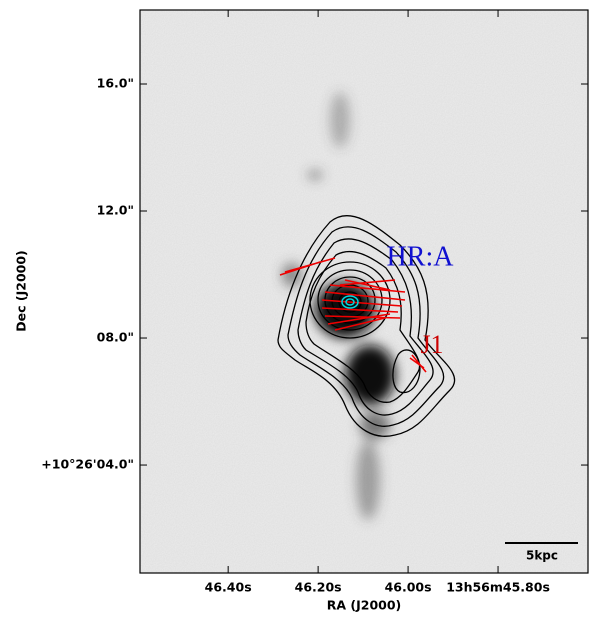 Image resolution: width=613 pixels, height=633 pixels. What do you see at coordinates (115, 210) in the screenshot?
I see `y-tick-label: 12.0"` at bounding box center [115, 210].